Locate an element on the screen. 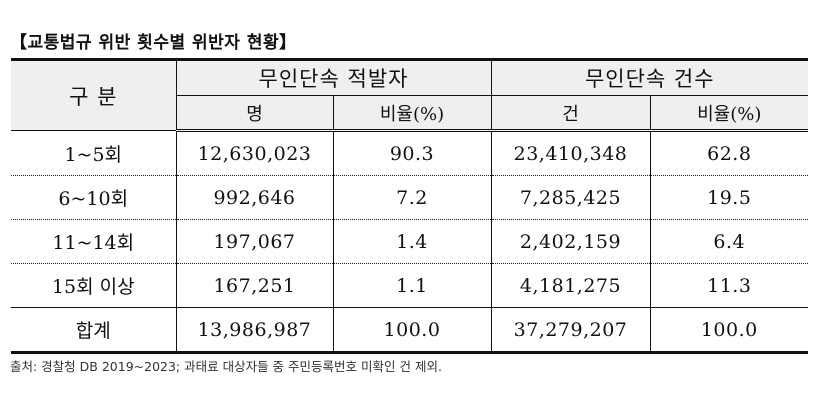 The image size is (817, 401). table-row: 6~10회 992,646 7.2 7,285,425 19.5 is located at coordinates (410, 197).